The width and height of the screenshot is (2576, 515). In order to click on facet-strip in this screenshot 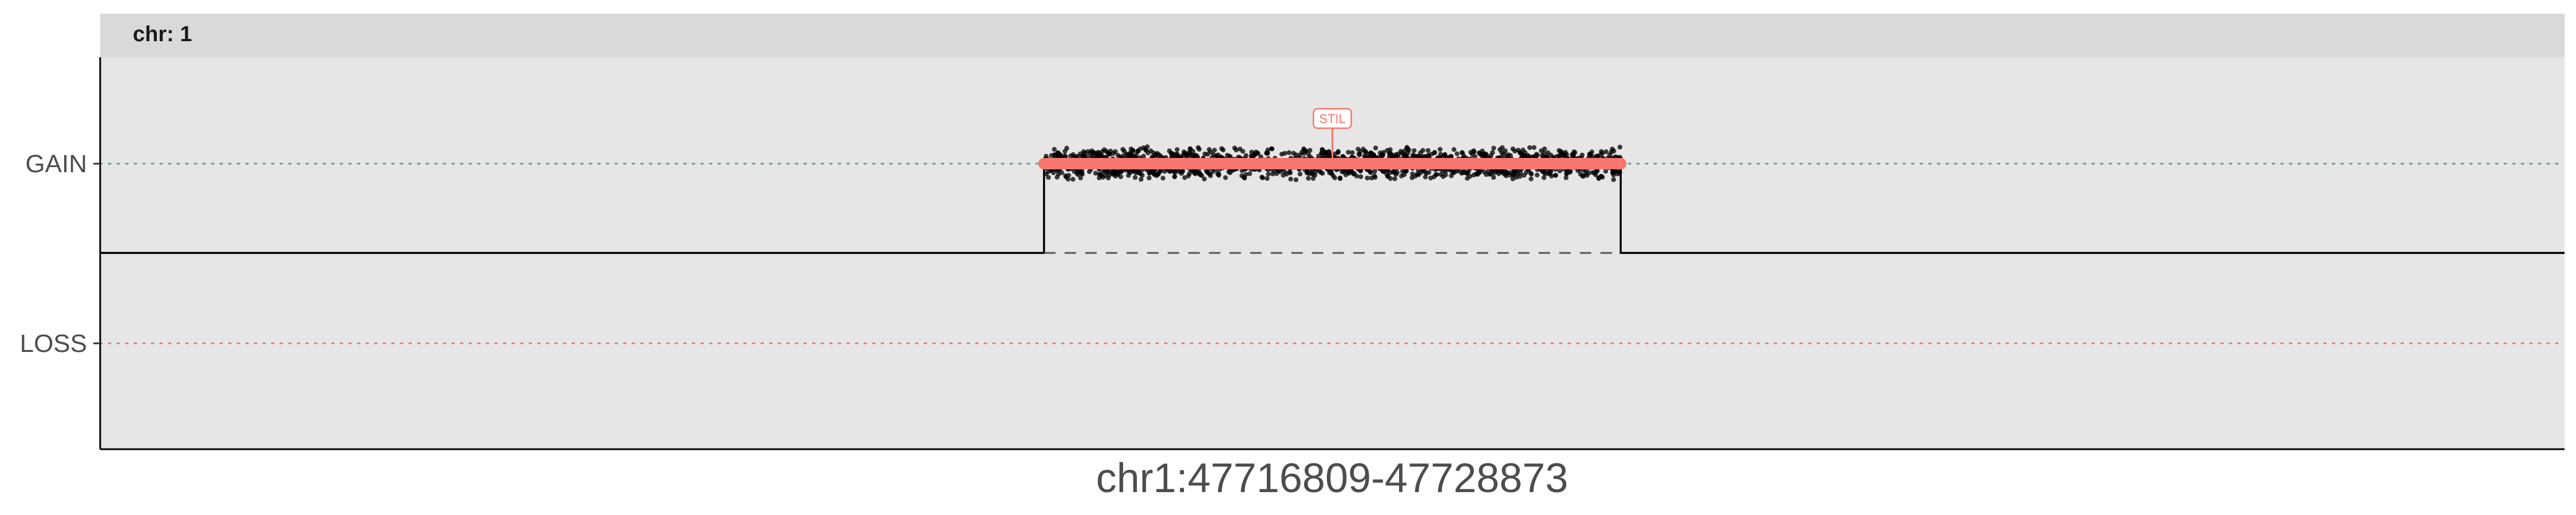, I will do `click(1332, 35)`.